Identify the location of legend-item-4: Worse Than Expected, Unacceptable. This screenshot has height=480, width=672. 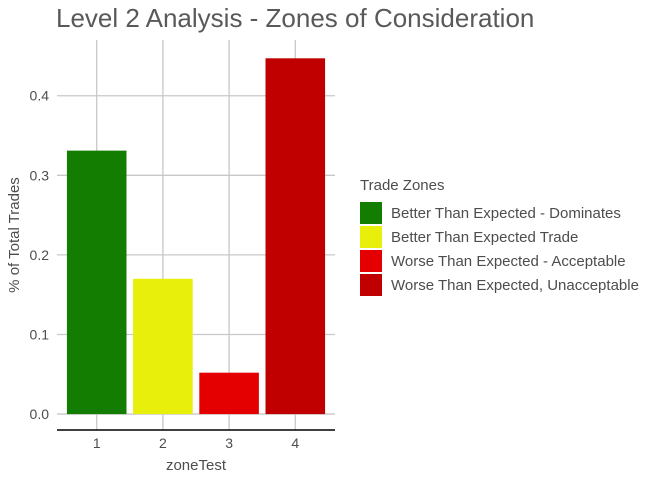
(499, 285).